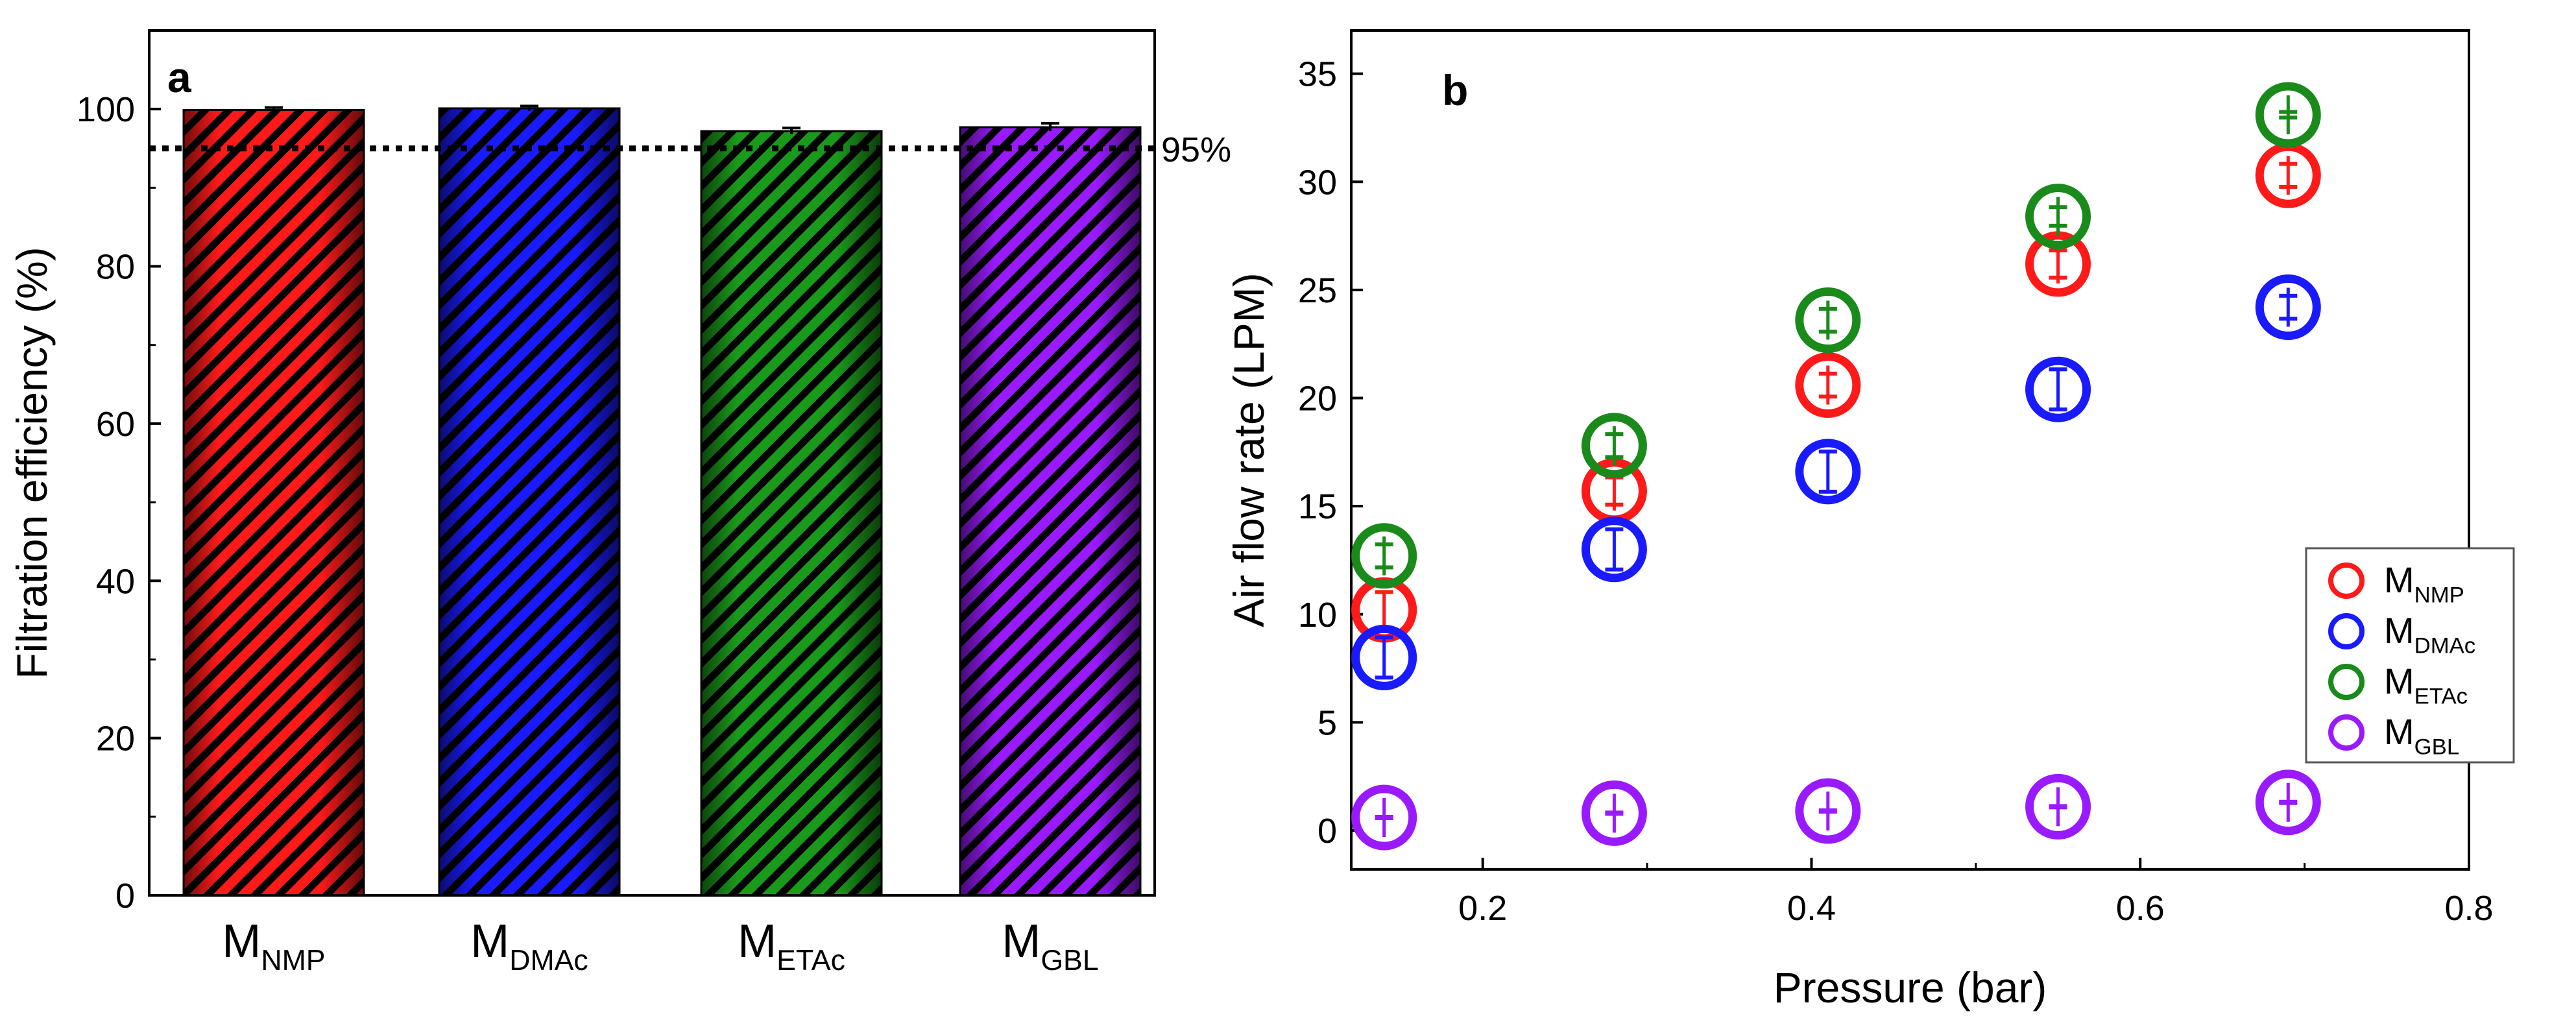  I want to click on legend-label-dmac: MDMAc, so click(2429, 634).